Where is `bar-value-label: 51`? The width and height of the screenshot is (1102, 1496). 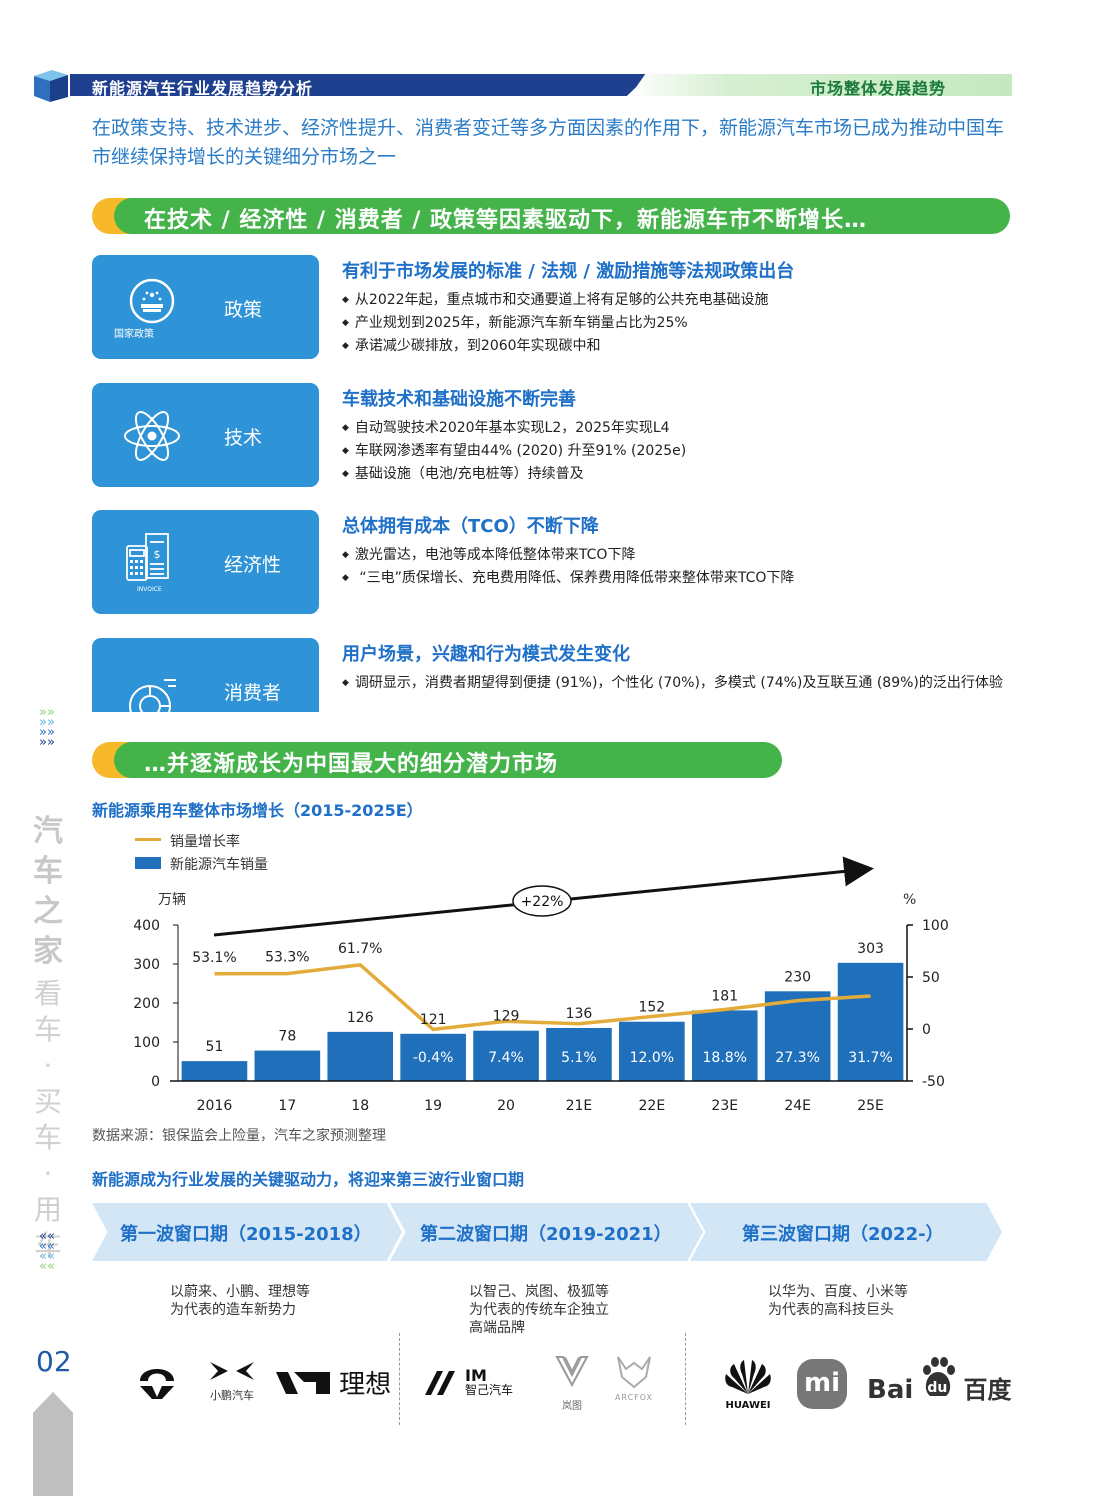 bar-value-label: 51 is located at coordinates (215, 1047).